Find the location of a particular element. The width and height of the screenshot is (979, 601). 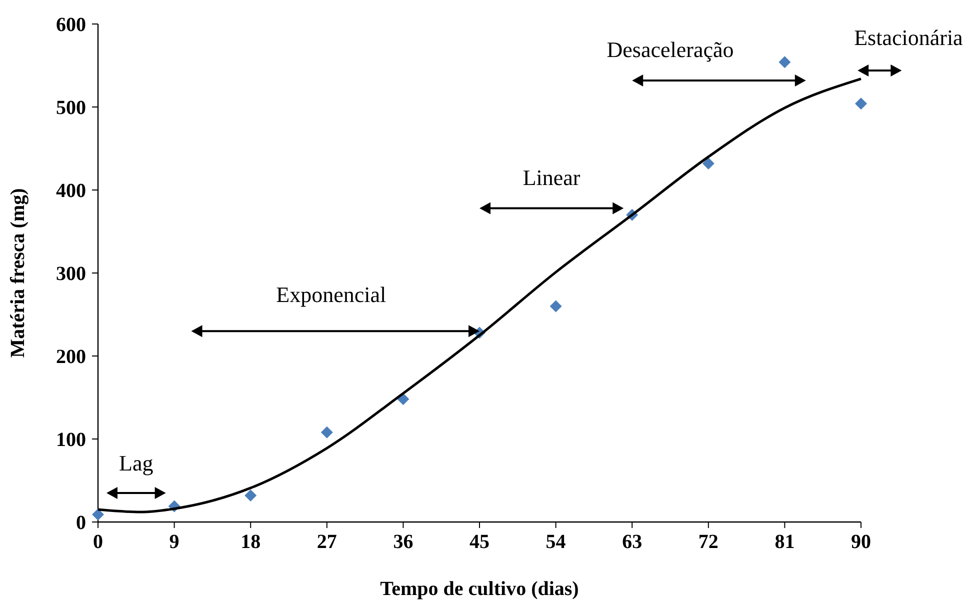

x-axis-title: Tempo de cultivo (dias) is located at coordinates (479, 589).